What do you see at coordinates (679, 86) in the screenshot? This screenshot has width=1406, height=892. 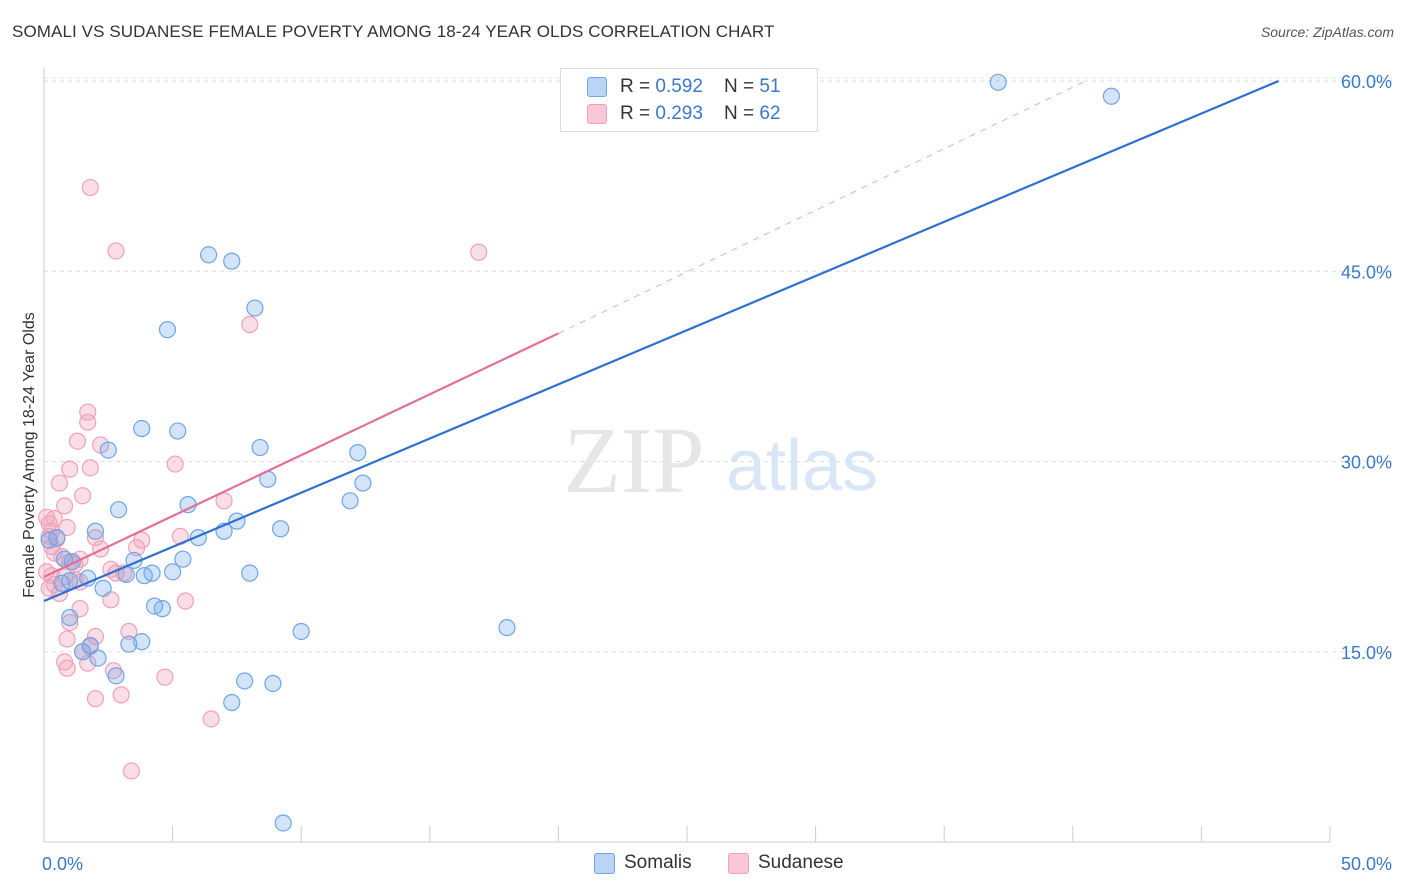 I see `somalis-r-value: 0.592` at bounding box center [679, 86].